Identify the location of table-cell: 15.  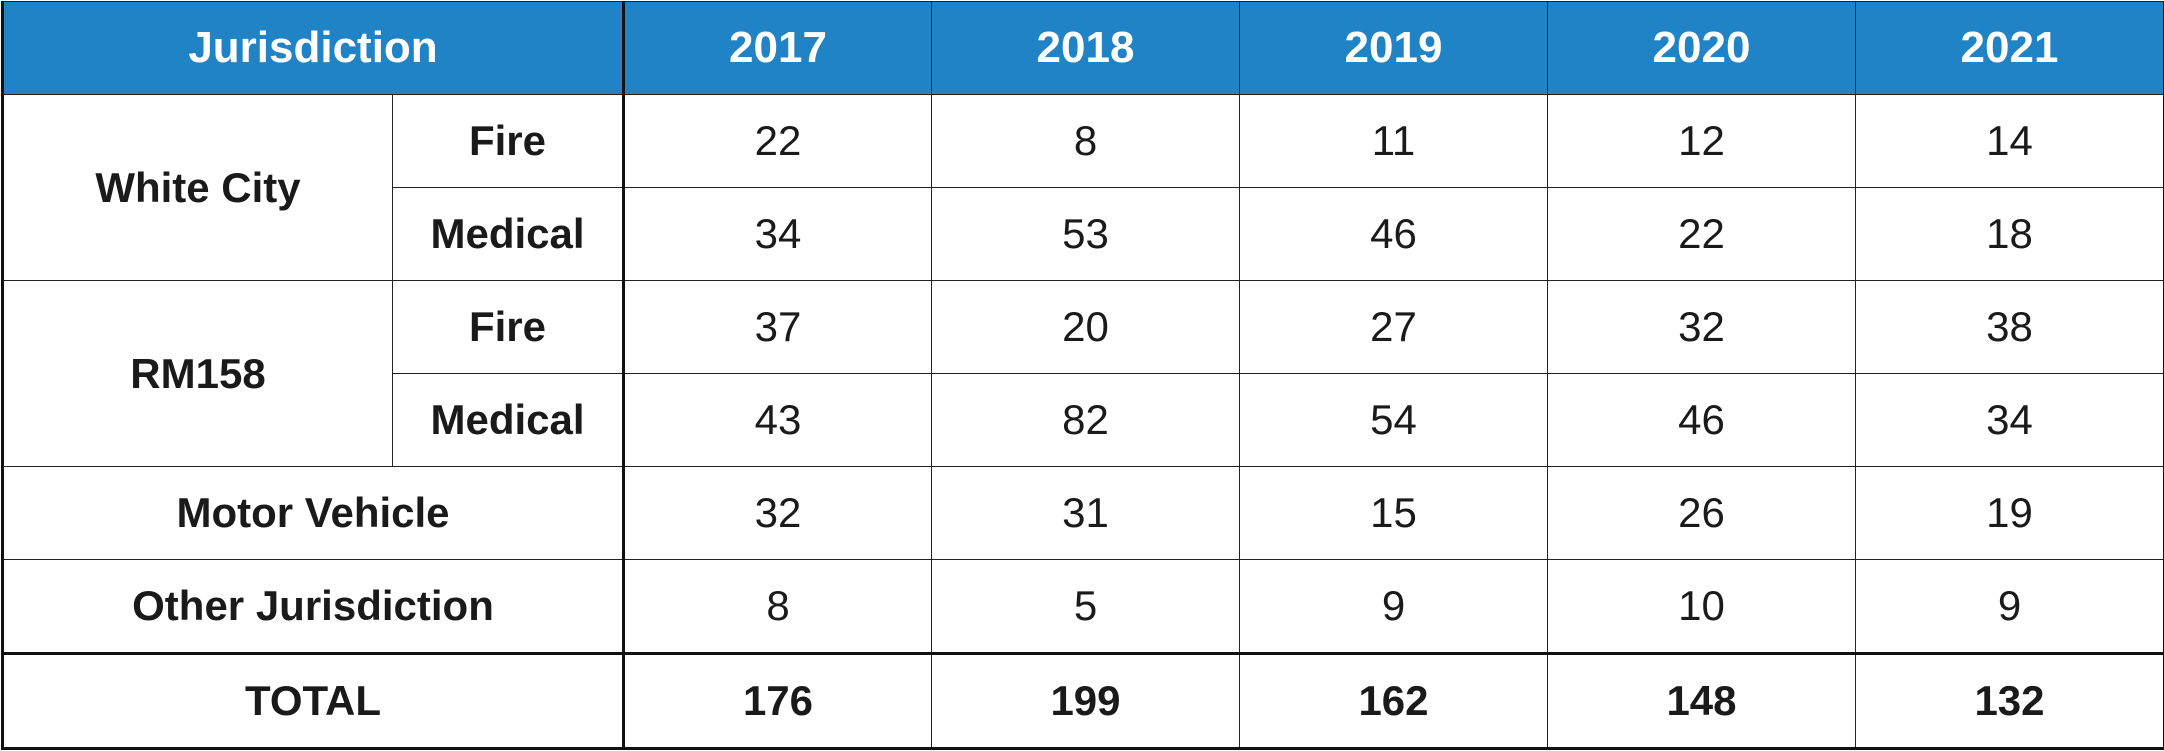
(1393, 513).